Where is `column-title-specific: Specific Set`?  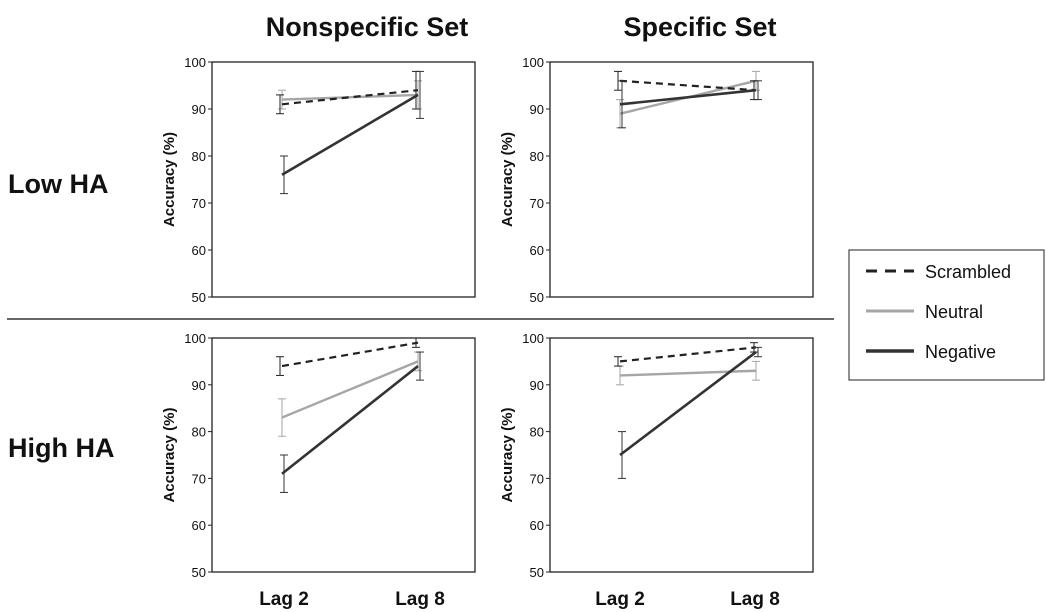 column-title-specific: Specific Set is located at coordinates (699, 27).